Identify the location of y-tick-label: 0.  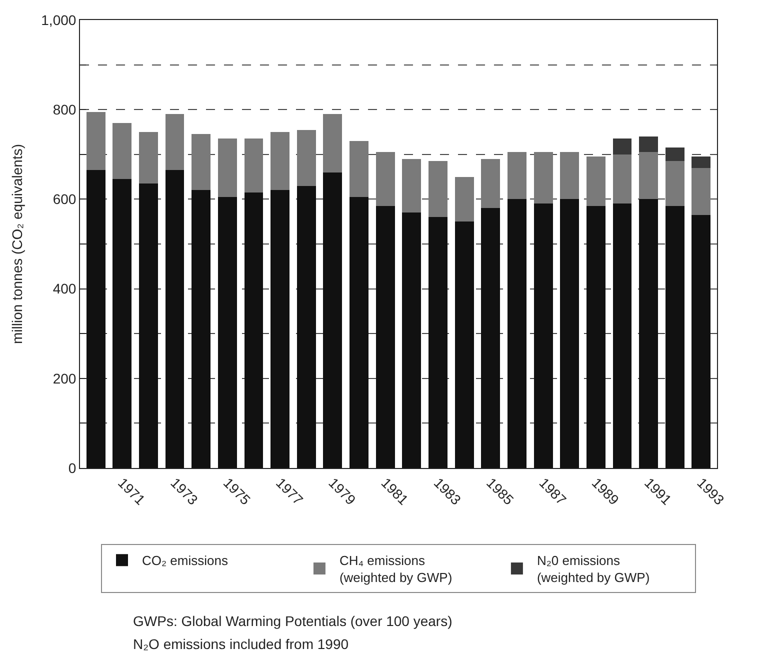
(72, 468).